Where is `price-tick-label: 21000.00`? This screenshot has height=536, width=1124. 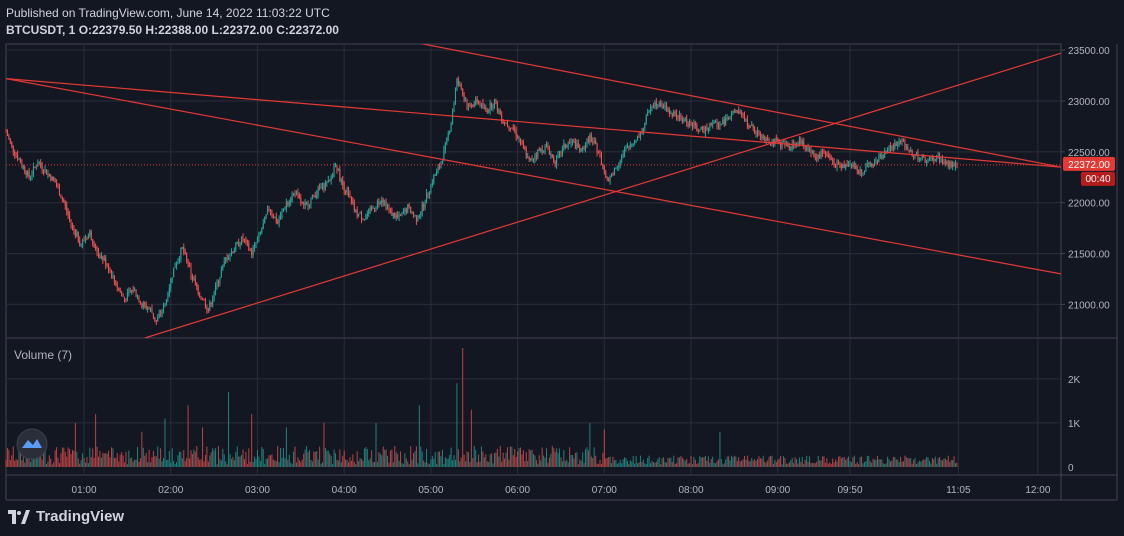
price-tick-label: 21000.00 is located at coordinates (1089, 305).